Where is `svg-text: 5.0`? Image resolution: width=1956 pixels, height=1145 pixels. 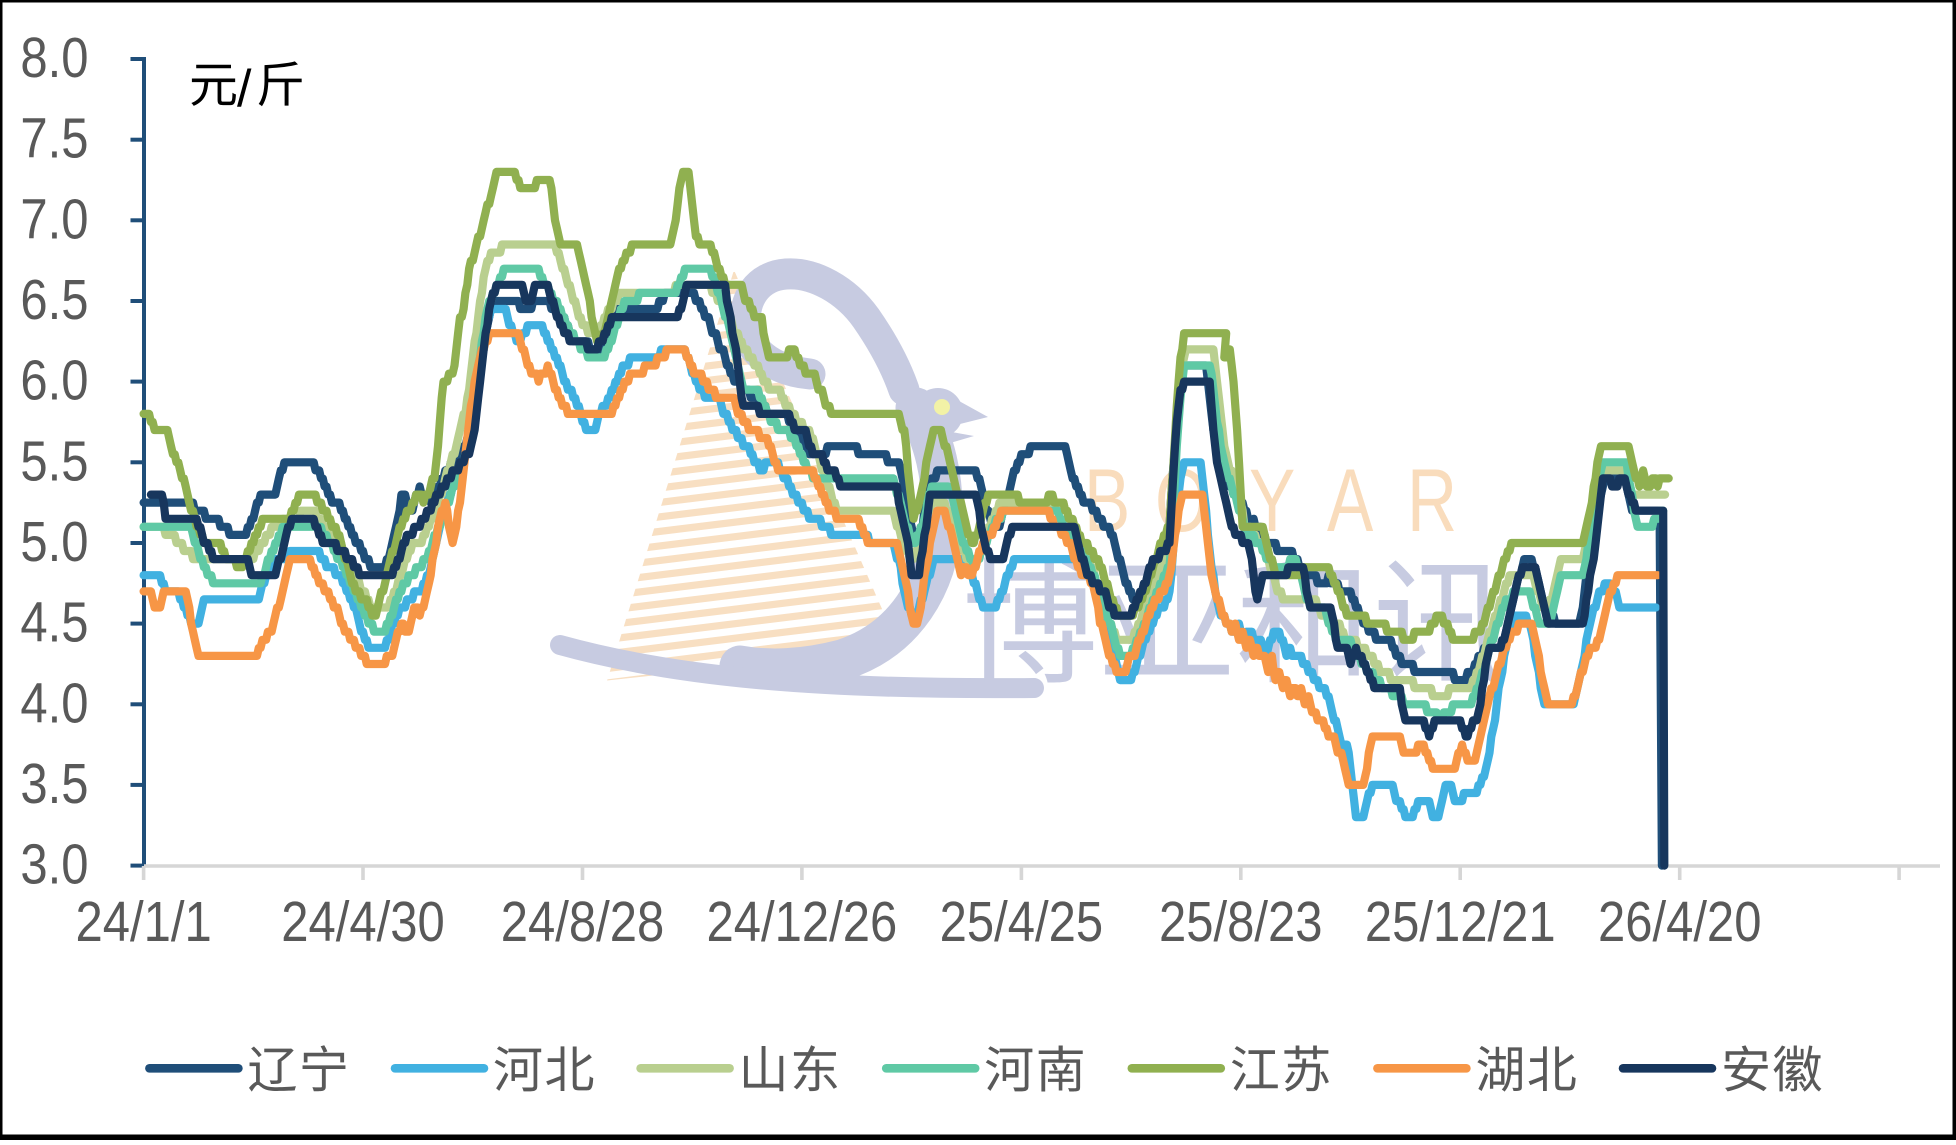 svg-text: 5.0 is located at coordinates (54, 542).